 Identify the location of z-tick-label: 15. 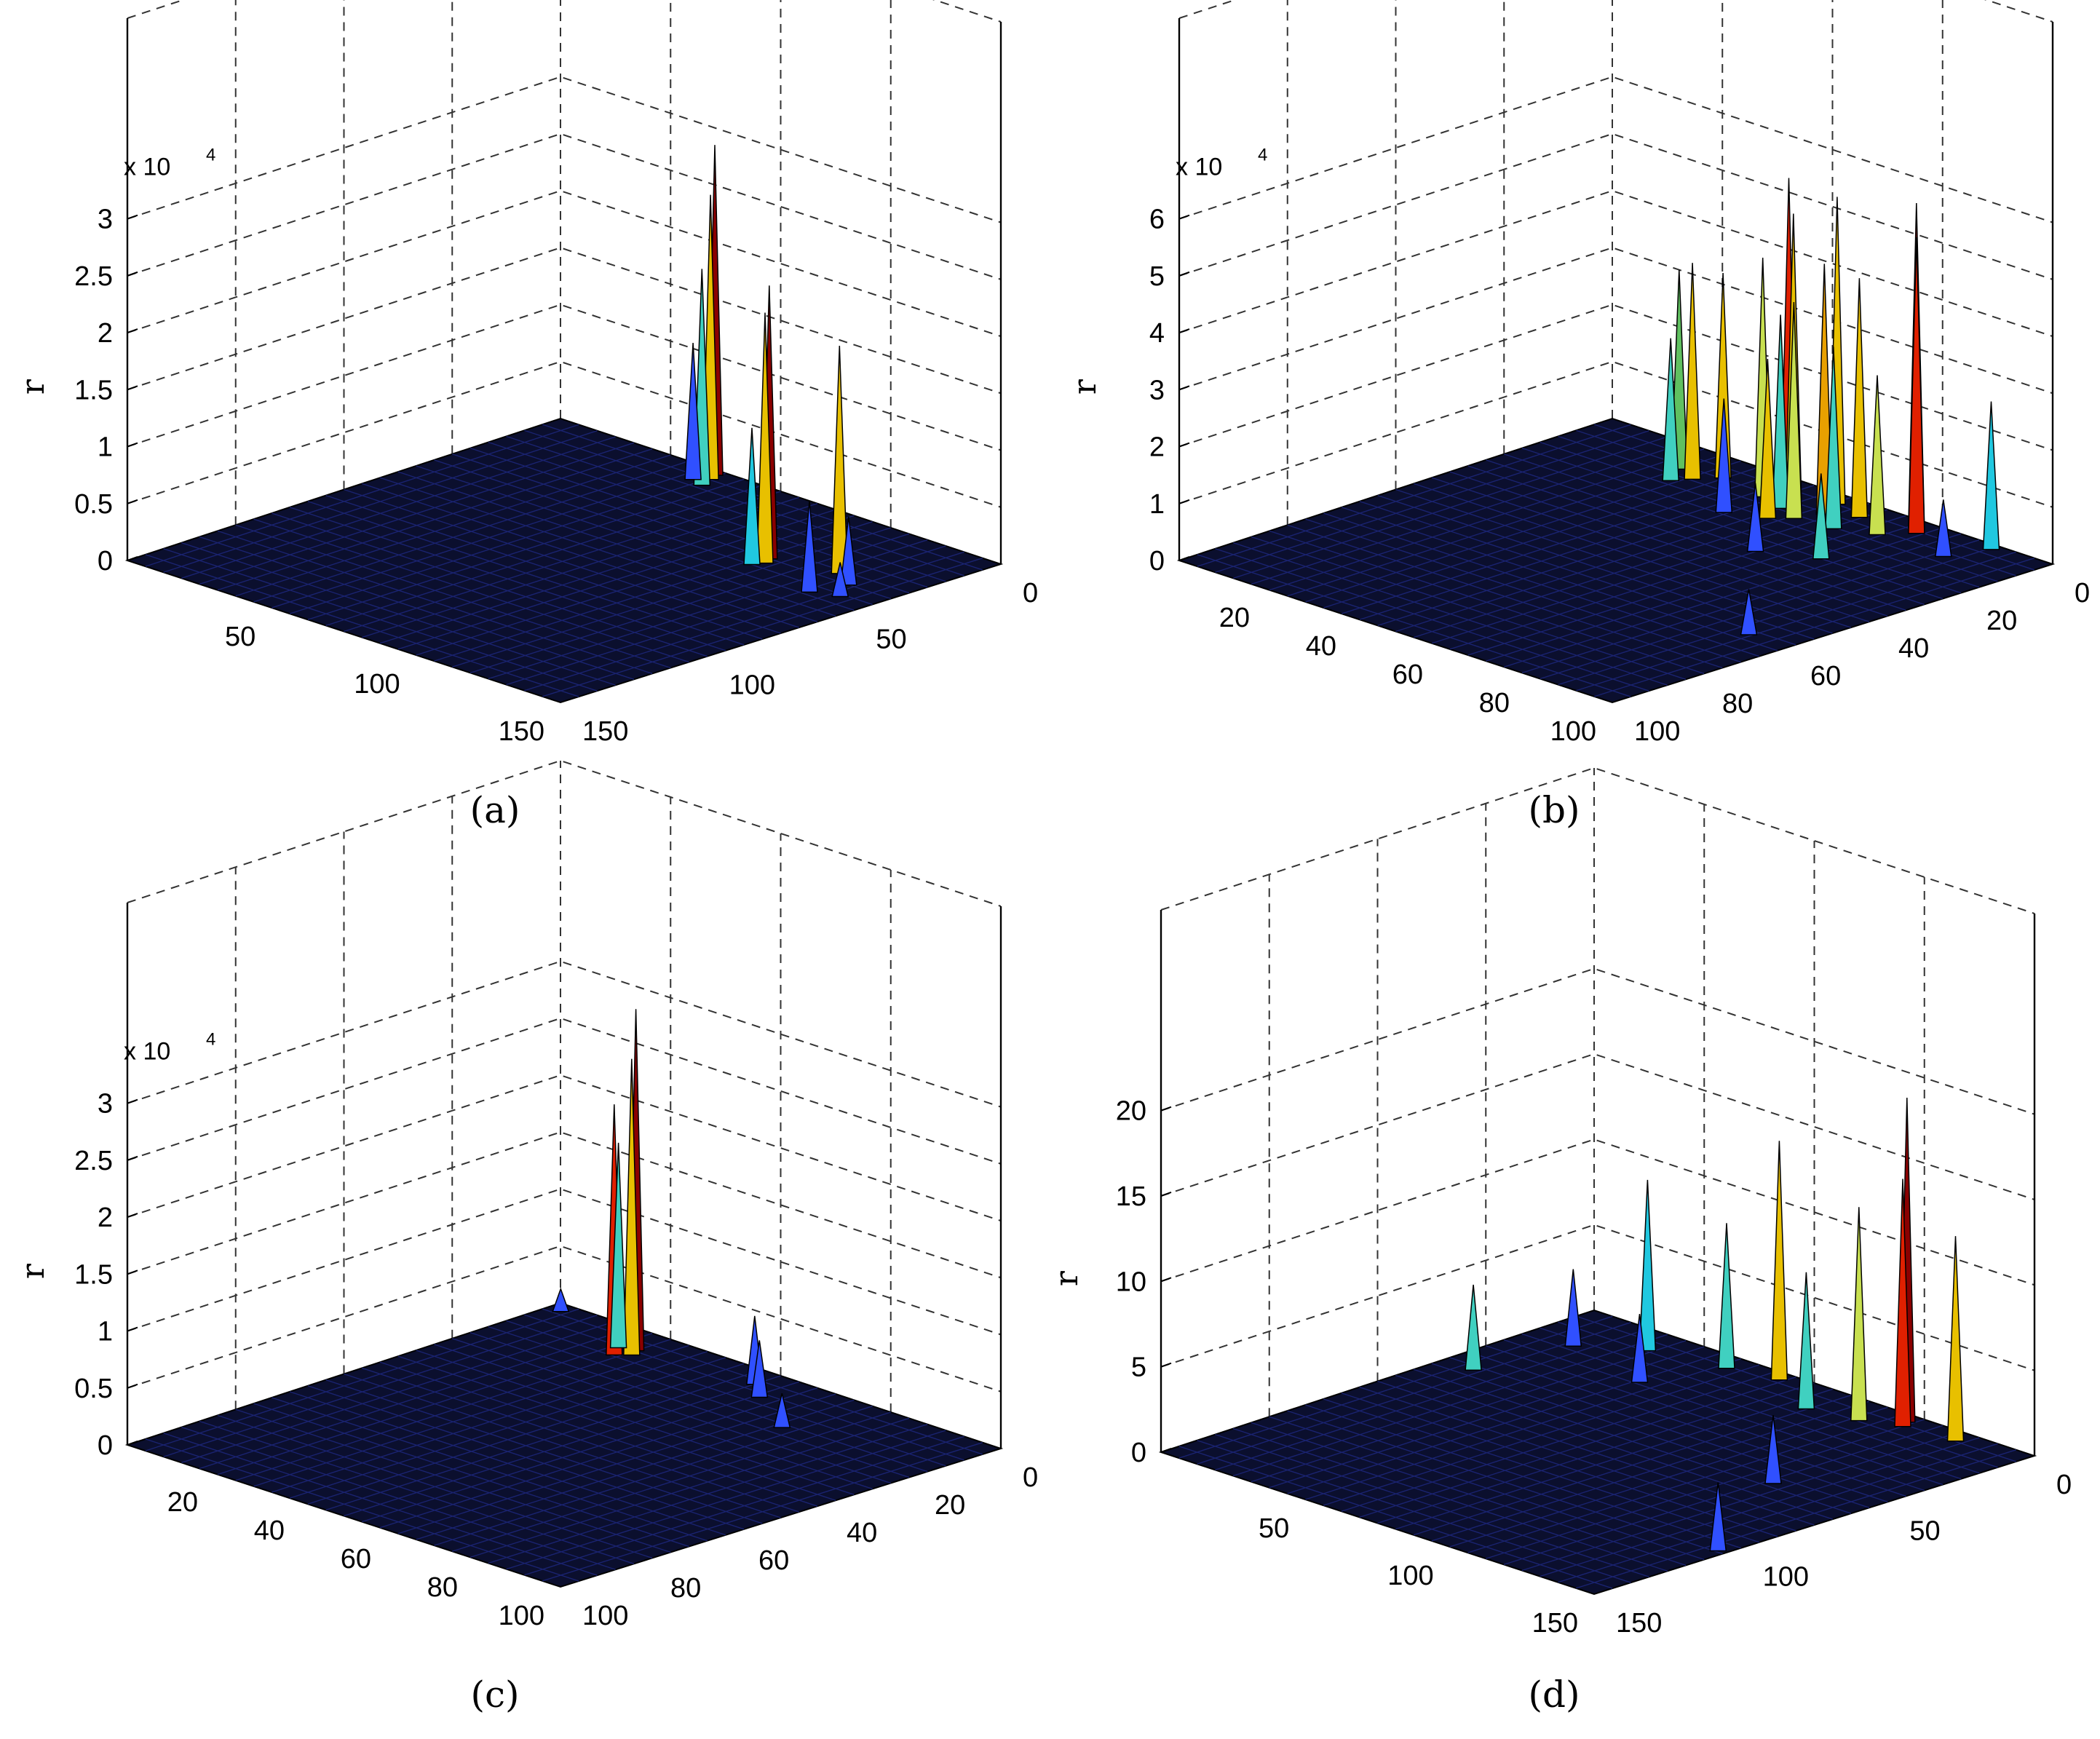
(1131, 1196).